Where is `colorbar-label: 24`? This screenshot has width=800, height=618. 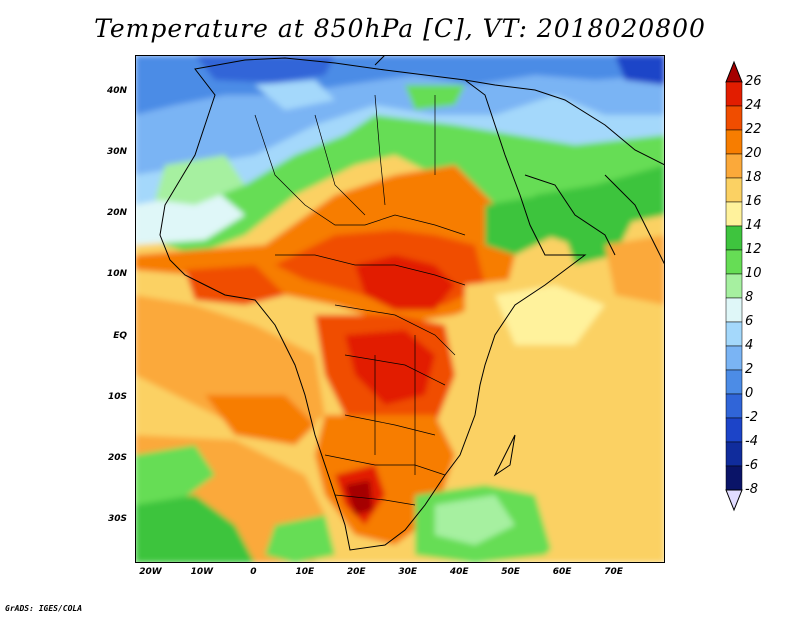
colorbar-label: 24 is located at coordinates (753, 105).